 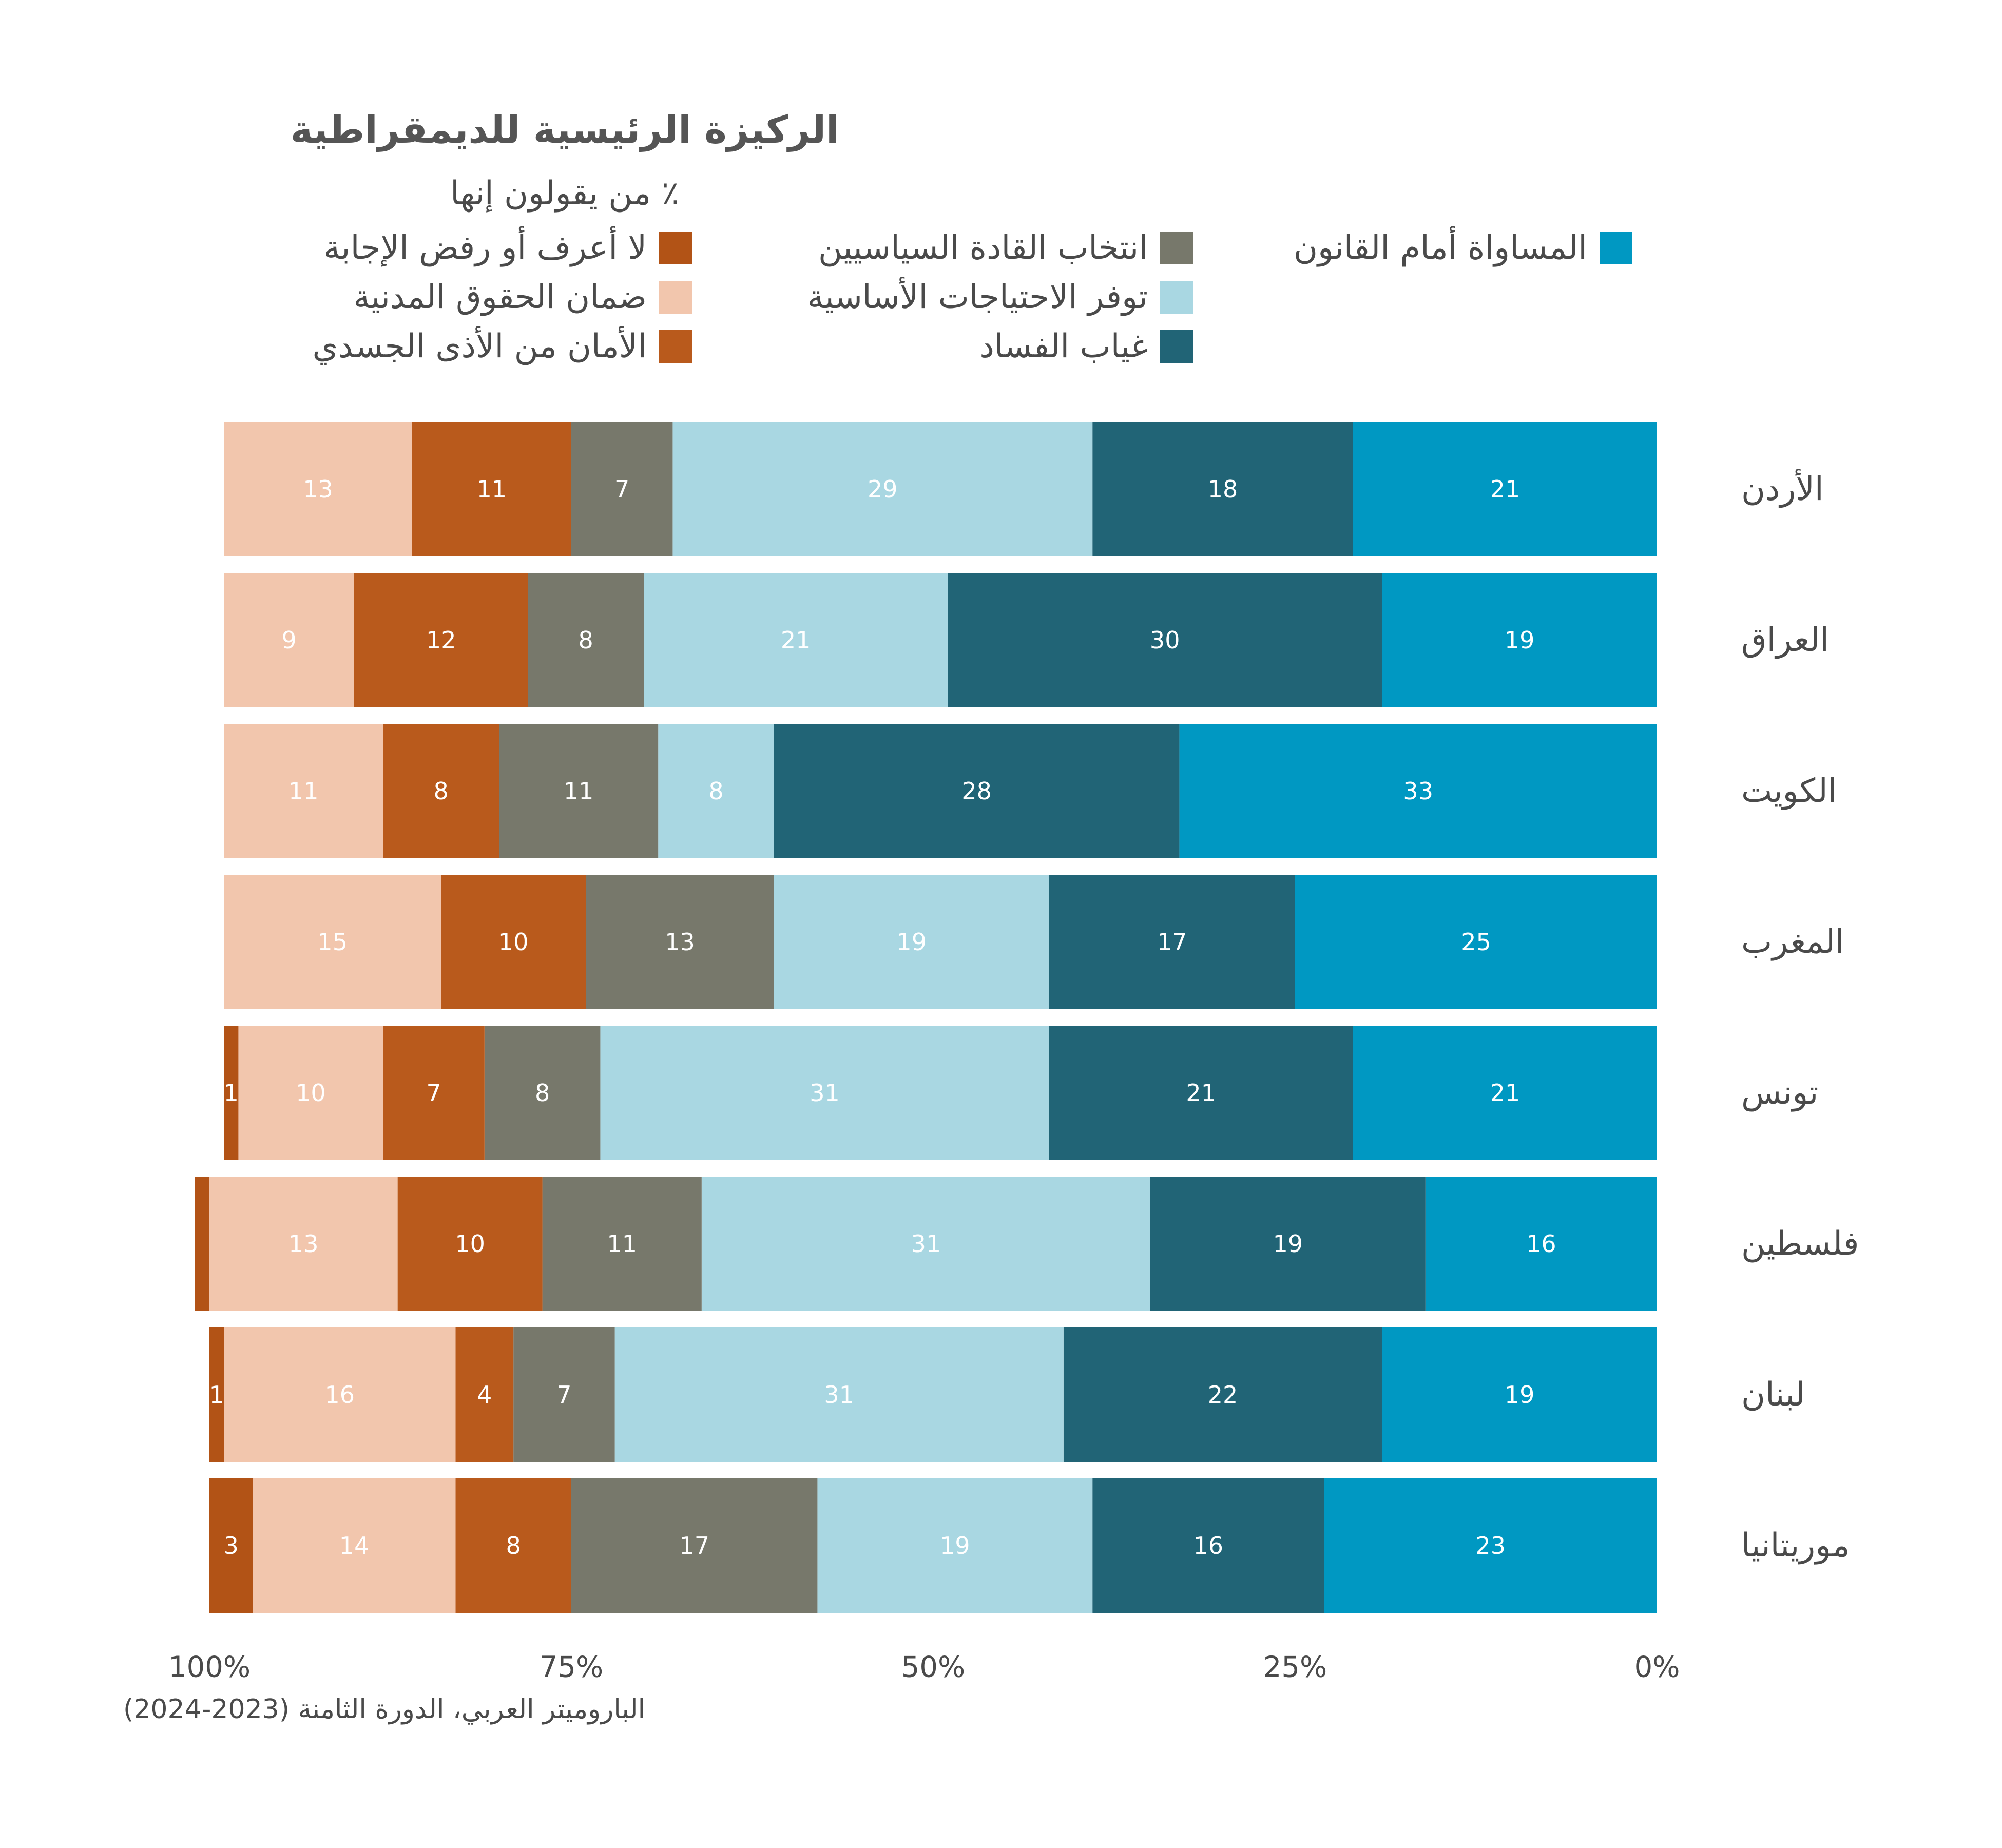 What do you see at coordinates (1800, 1244) in the screenshot?
I see `category-label: فلسطين` at bounding box center [1800, 1244].